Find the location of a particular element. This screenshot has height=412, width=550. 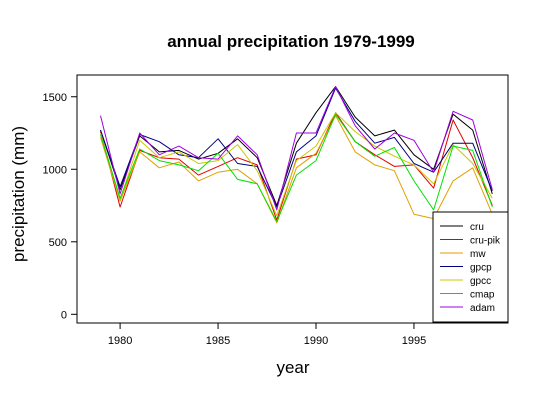

legend-label-gpcc: gpcc is located at coordinates (480, 281).